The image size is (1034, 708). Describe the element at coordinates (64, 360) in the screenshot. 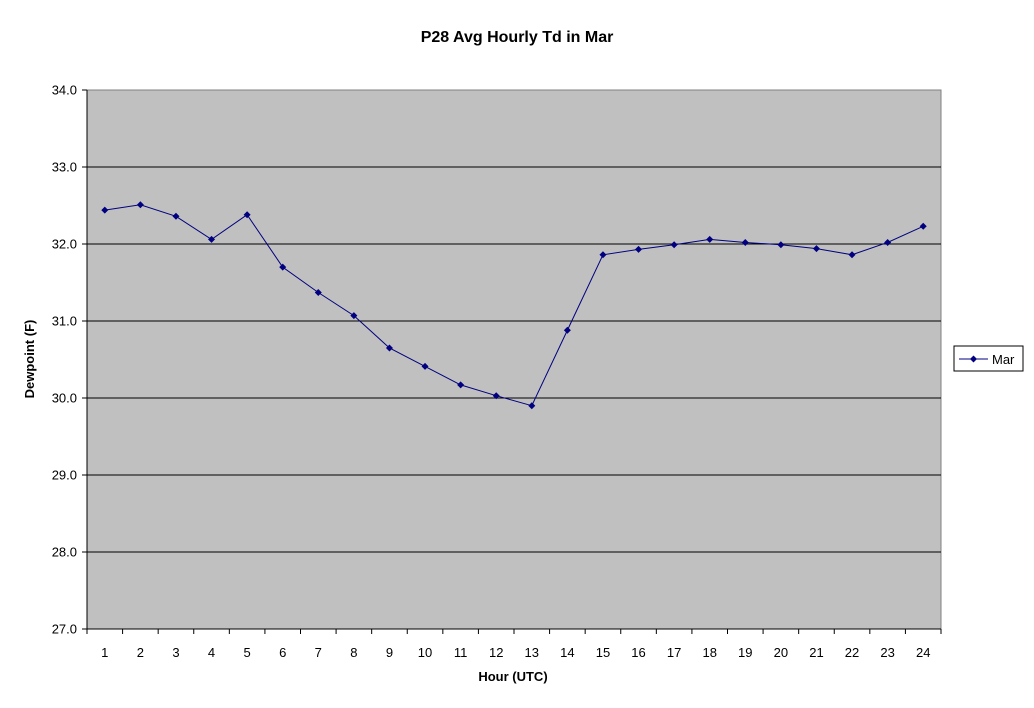

I see `y-tick-labels: 27.0 28.0 29.0 30.0 31.0 32.0 33.0 34.0` at that location.